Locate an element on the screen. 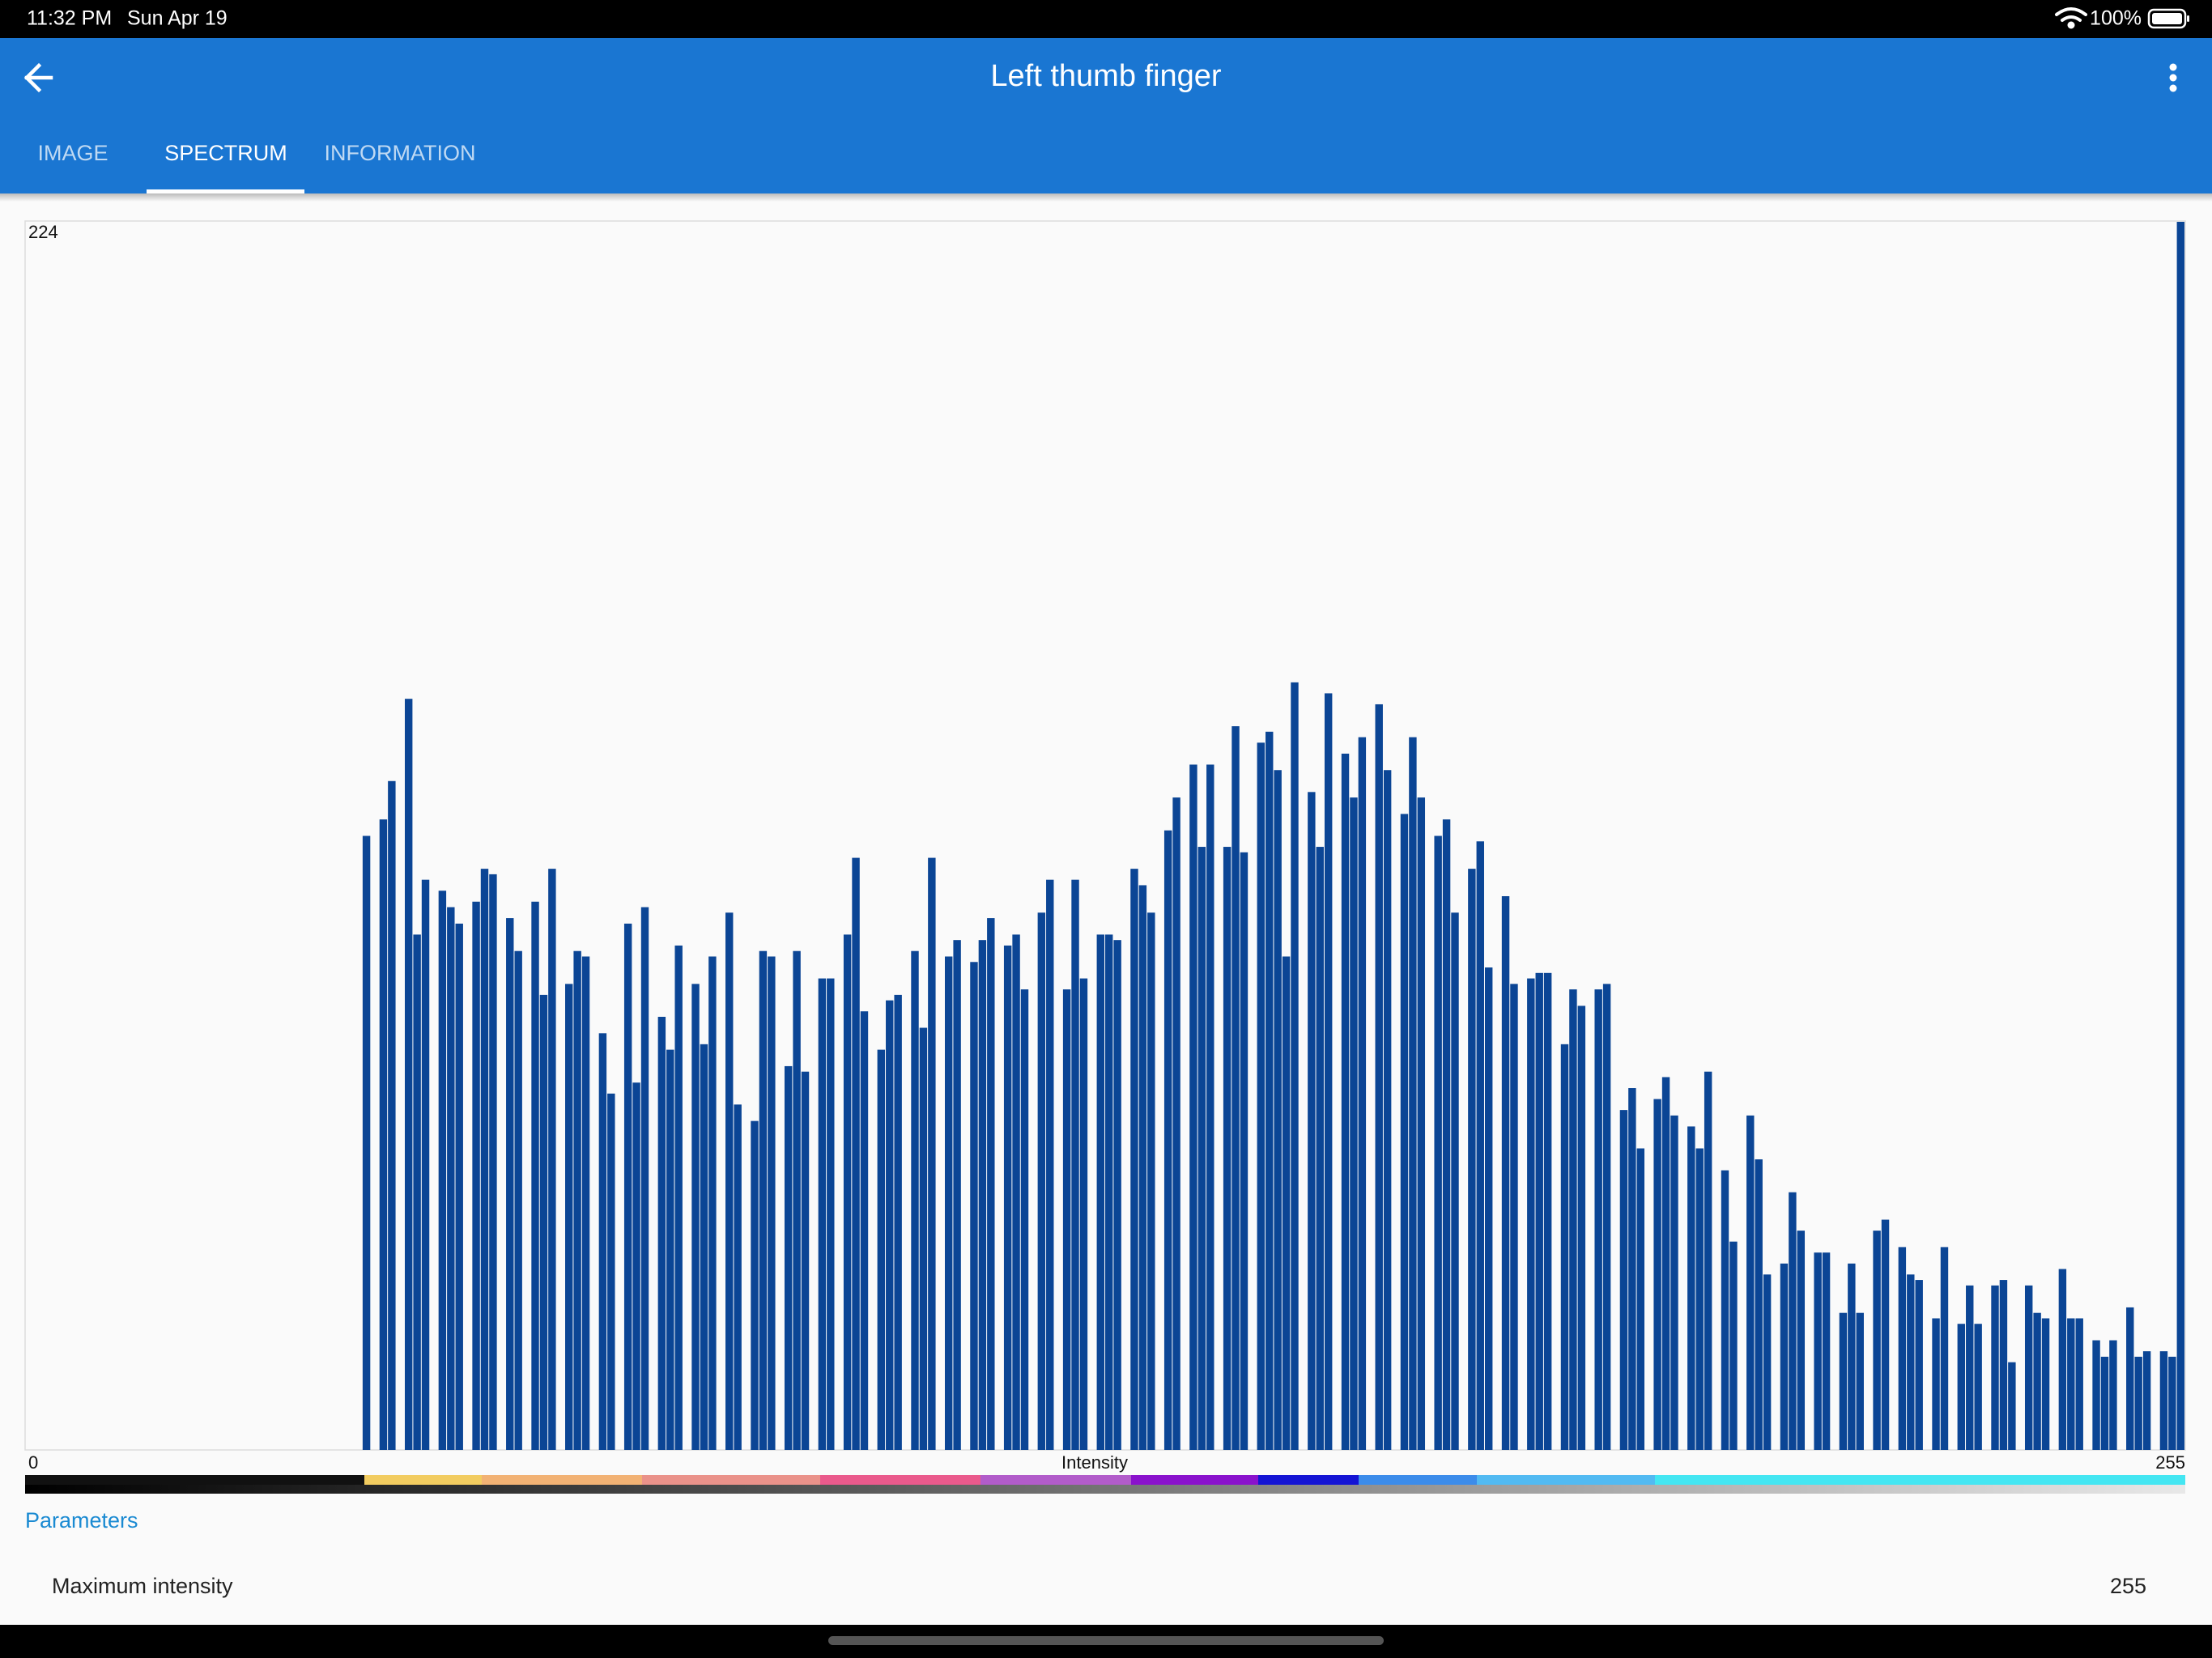 The width and height of the screenshot is (2212, 1658). app-title: Left thumb finger is located at coordinates (1106, 76).